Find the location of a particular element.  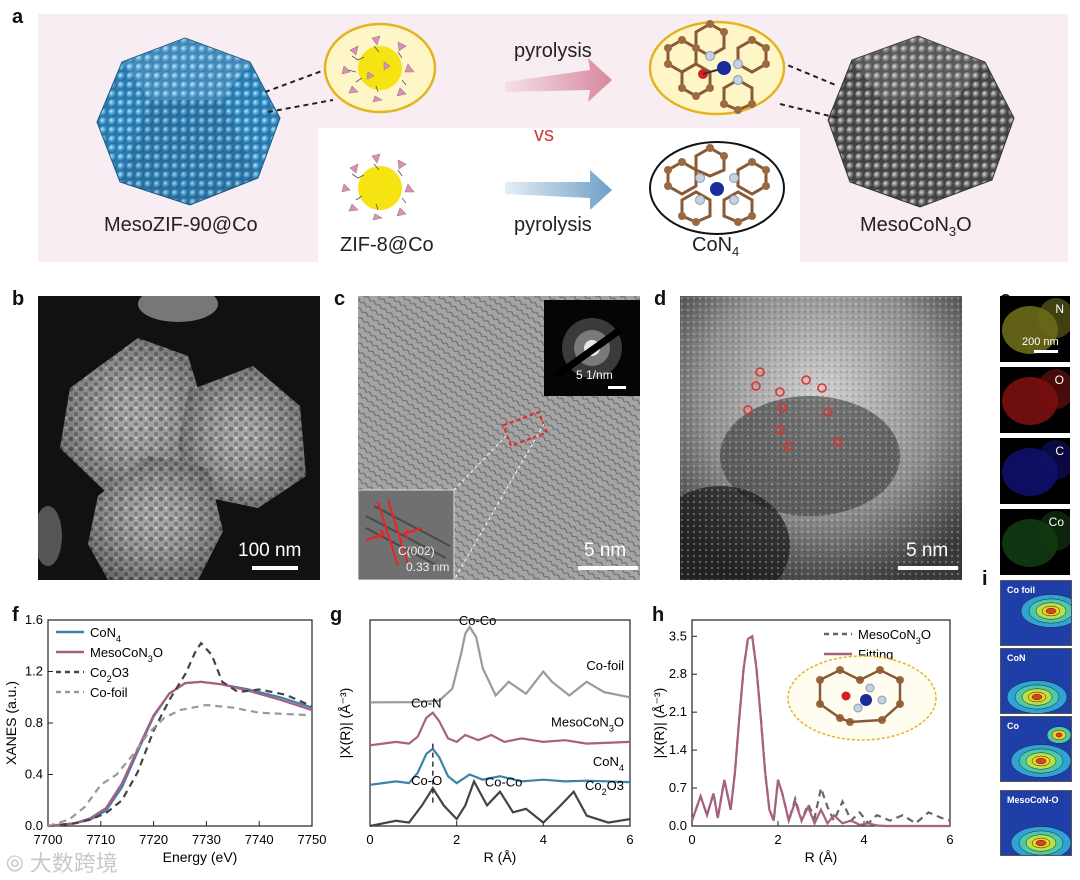

wavelet-plot: CoN is located at coordinates (1036, 681).